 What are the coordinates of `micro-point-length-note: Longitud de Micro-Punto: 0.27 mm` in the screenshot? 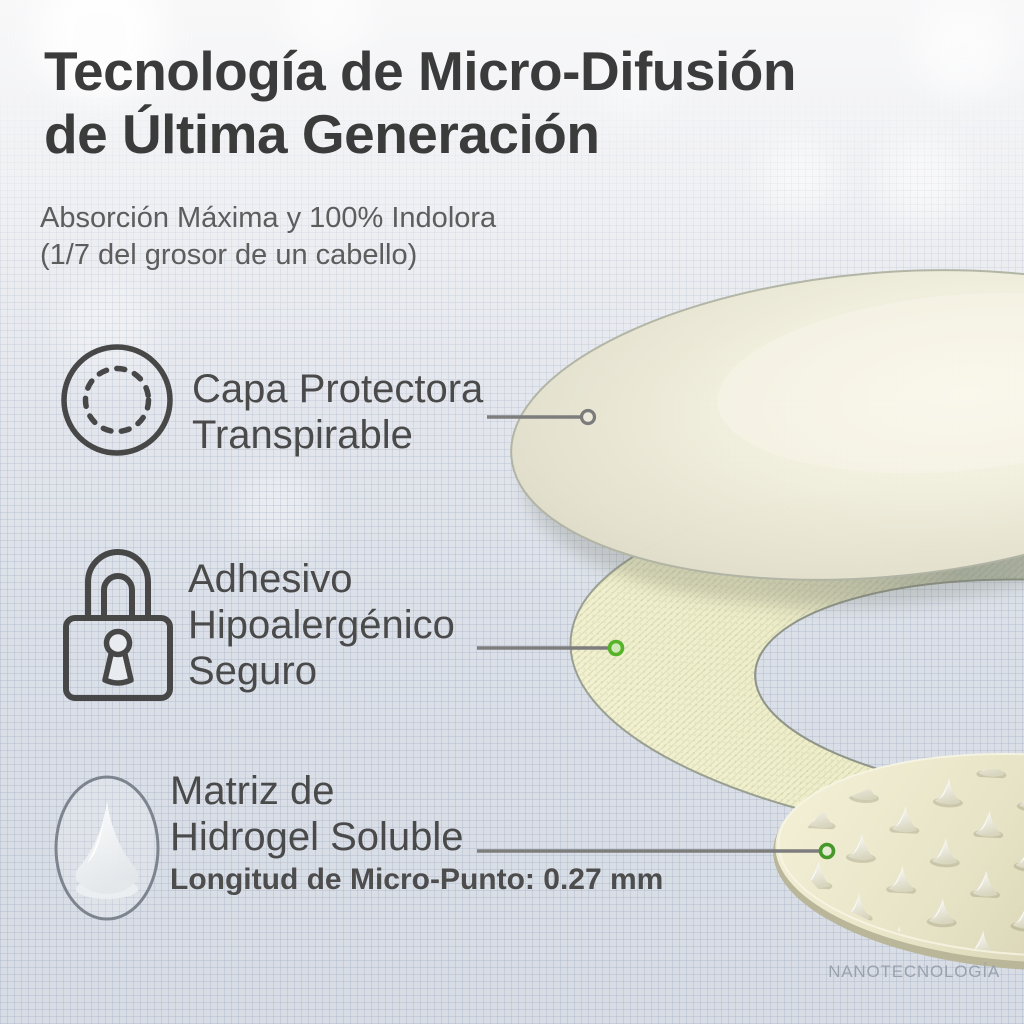 It's located at (417, 879).